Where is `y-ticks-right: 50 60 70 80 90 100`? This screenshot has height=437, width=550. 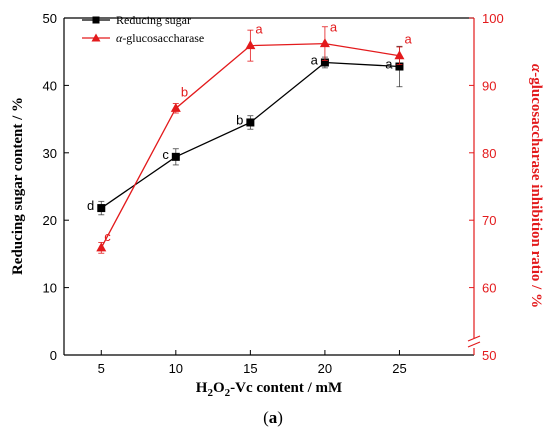
y-ticks-right: 50 60 70 80 90 100 is located at coordinates (486, 187).